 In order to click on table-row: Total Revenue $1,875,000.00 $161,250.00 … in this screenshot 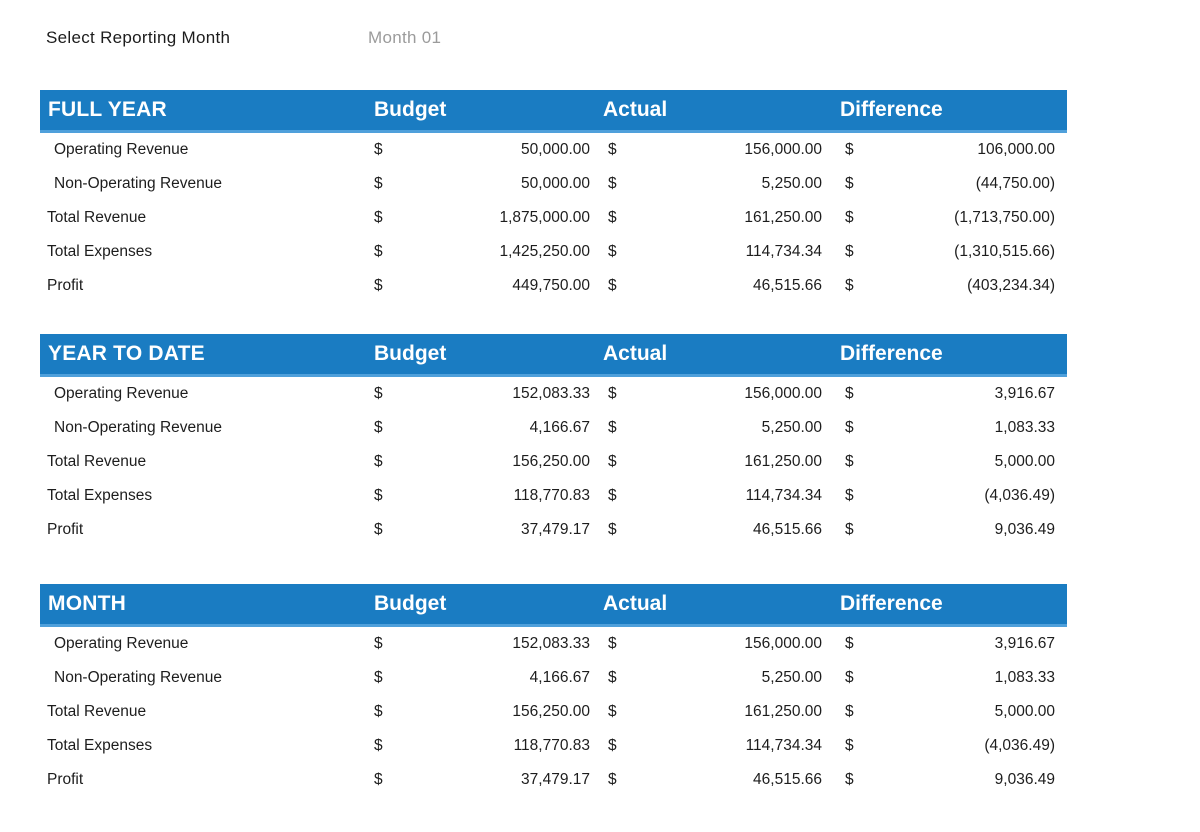, I will do `click(553, 218)`.